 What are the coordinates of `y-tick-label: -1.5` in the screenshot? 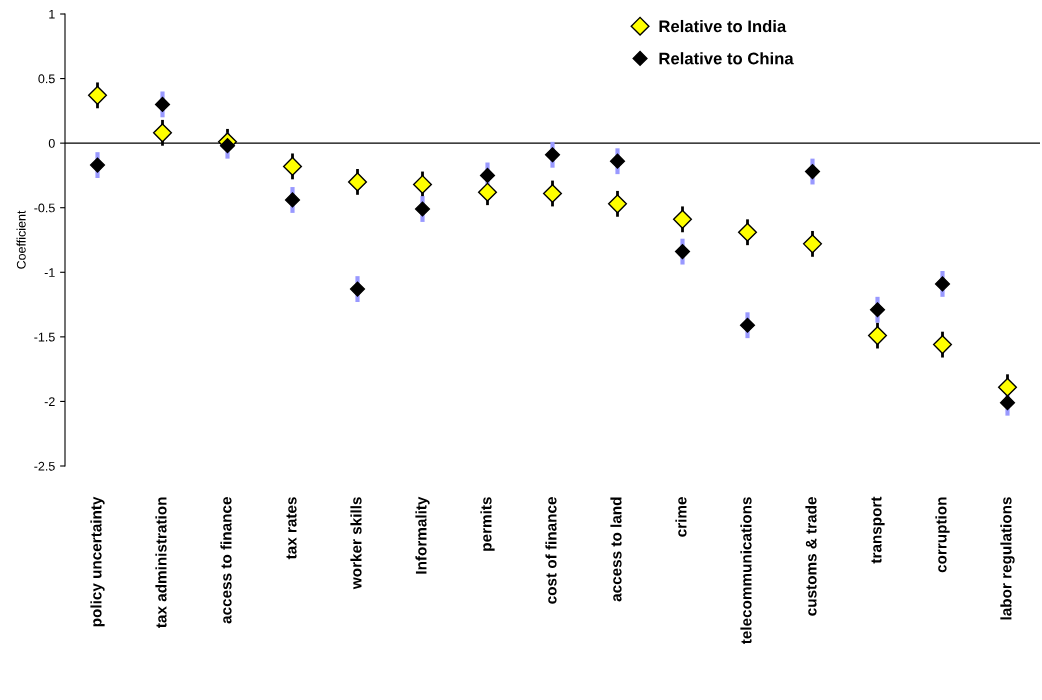 It's located at (44, 337).